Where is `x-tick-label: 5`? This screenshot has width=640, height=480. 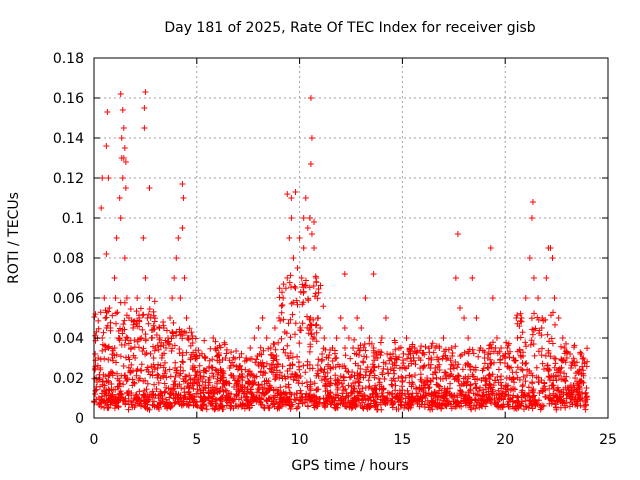 x-tick-label: 5 is located at coordinates (196, 440).